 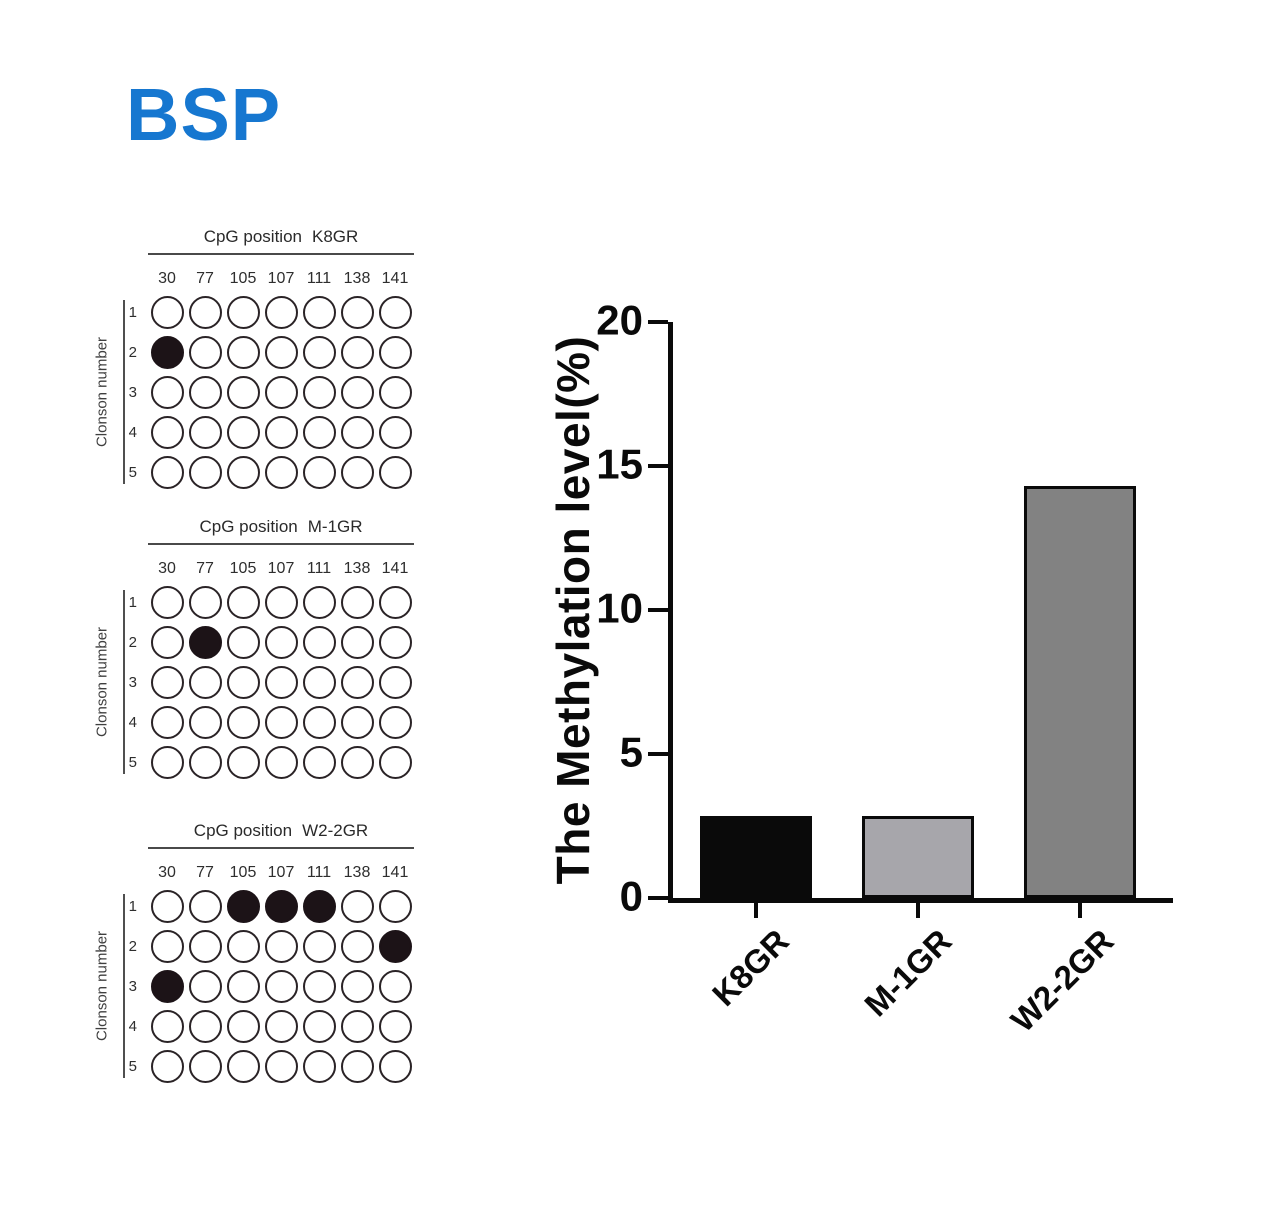 What do you see at coordinates (205, 568) in the screenshot?
I see `cpg-position-label: 77` at bounding box center [205, 568].